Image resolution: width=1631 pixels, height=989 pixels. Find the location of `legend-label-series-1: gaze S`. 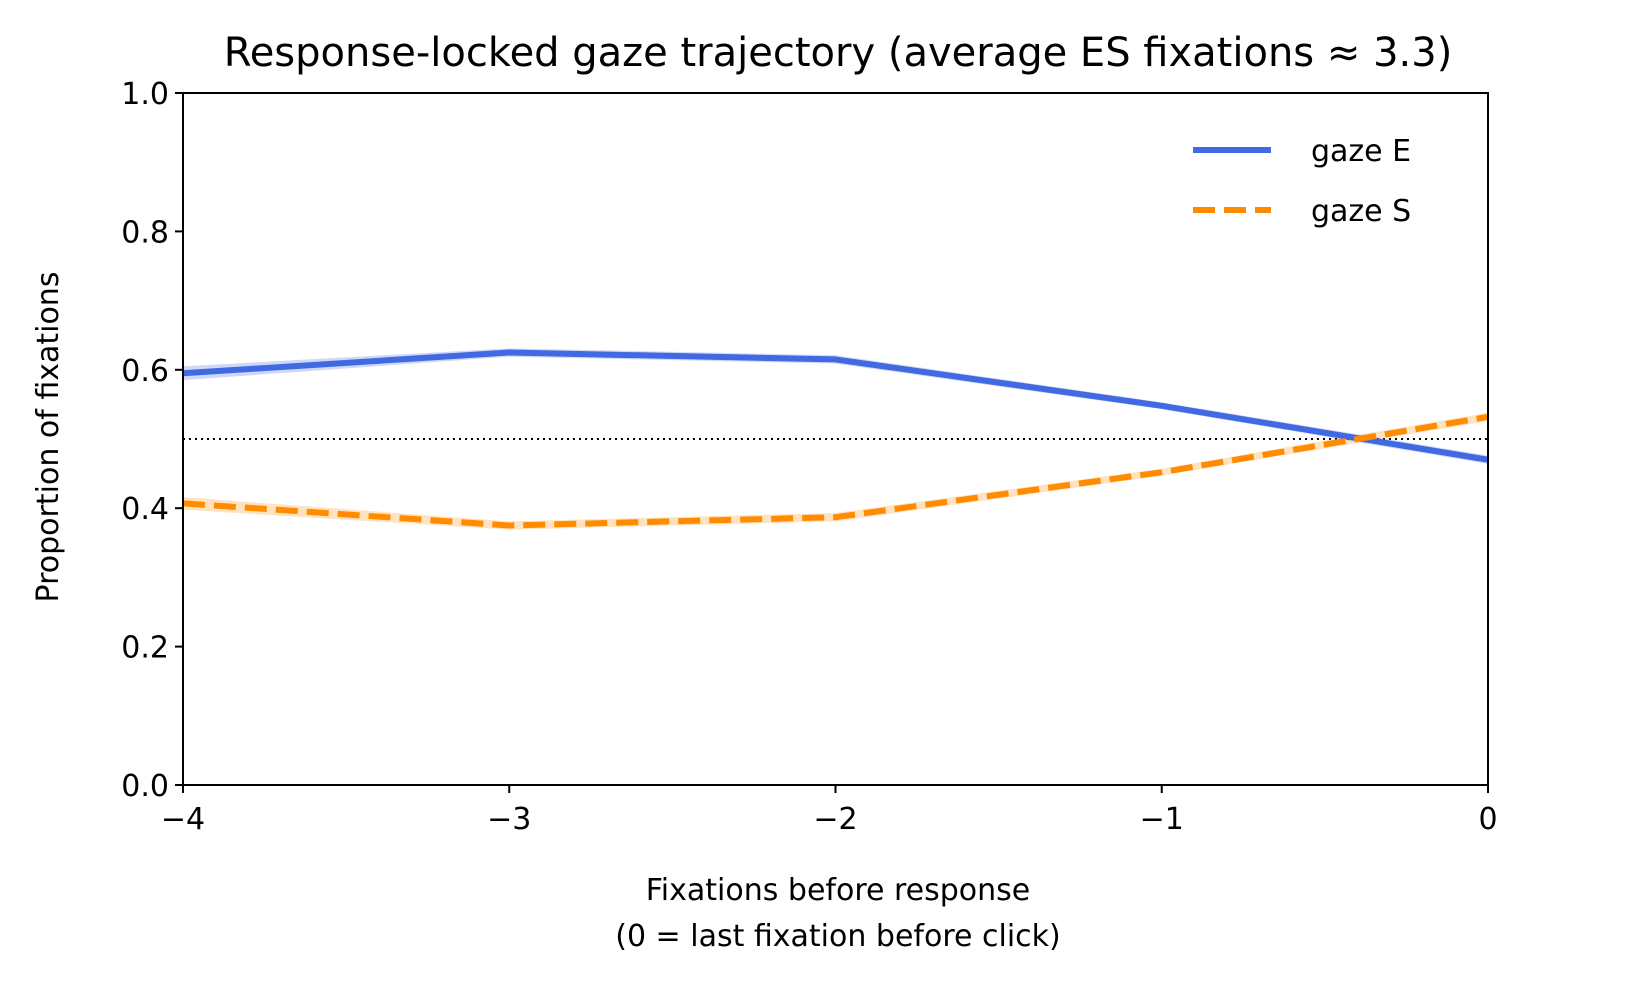

legend-label-series-1: gaze S is located at coordinates (1361, 211).